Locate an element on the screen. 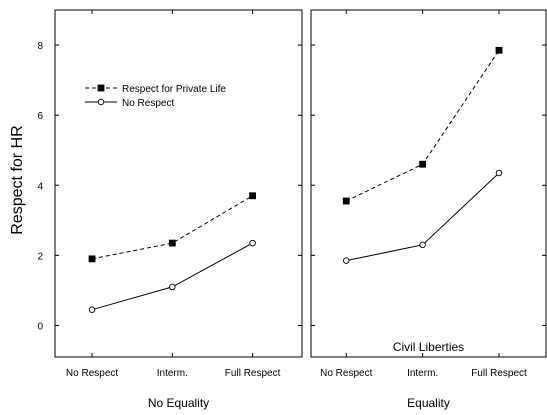 The image size is (547, 415). y-tick-label: 0 is located at coordinates (40, 326).